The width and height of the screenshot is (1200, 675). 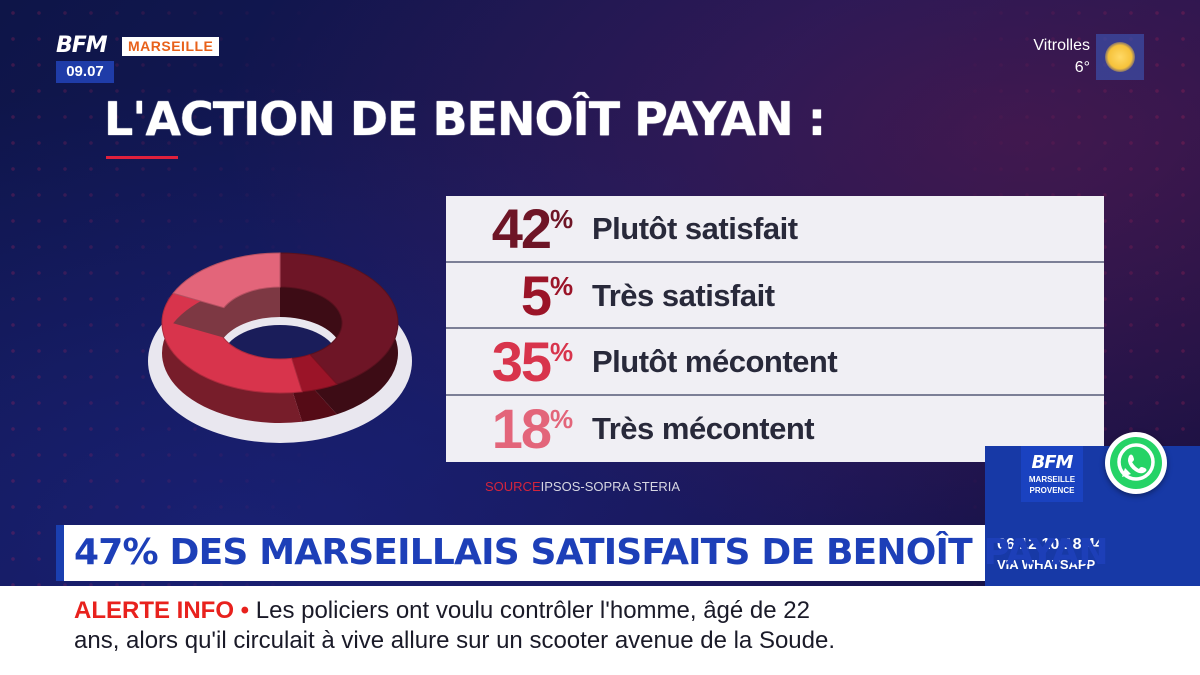 What do you see at coordinates (138, 58) in the screenshot?
I see `channel-logo: BFM MARSEILLE 09.07` at bounding box center [138, 58].